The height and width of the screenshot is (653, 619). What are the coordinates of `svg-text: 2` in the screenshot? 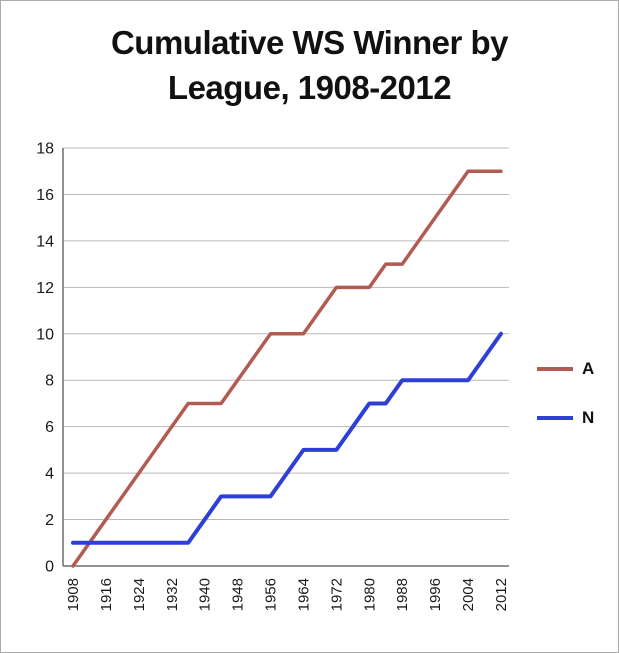 It's located at (49, 520).